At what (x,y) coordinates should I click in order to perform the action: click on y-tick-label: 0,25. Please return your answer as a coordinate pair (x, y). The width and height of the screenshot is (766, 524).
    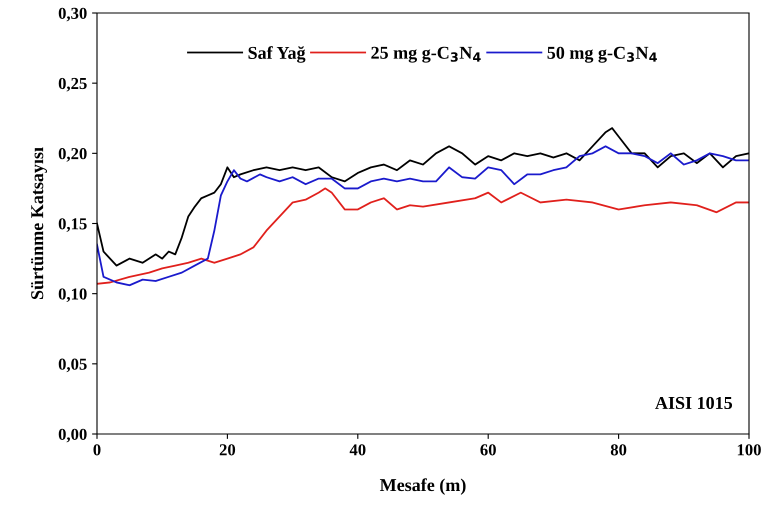
    Looking at the image, I should click on (72, 85).